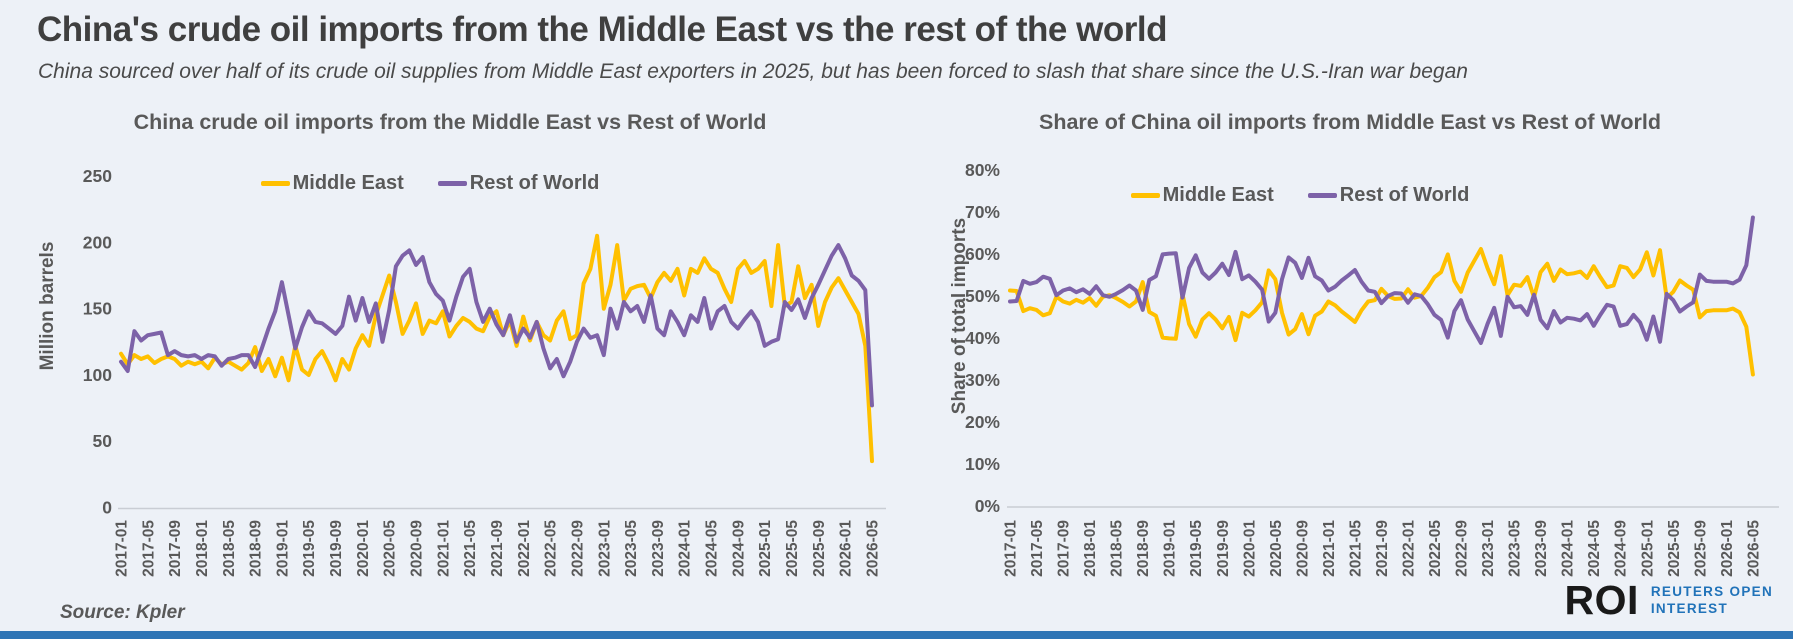 Image resolution: width=1793 pixels, height=639 pixels. What do you see at coordinates (97, 375) in the screenshot?
I see `y-tick-label: 100` at bounding box center [97, 375].